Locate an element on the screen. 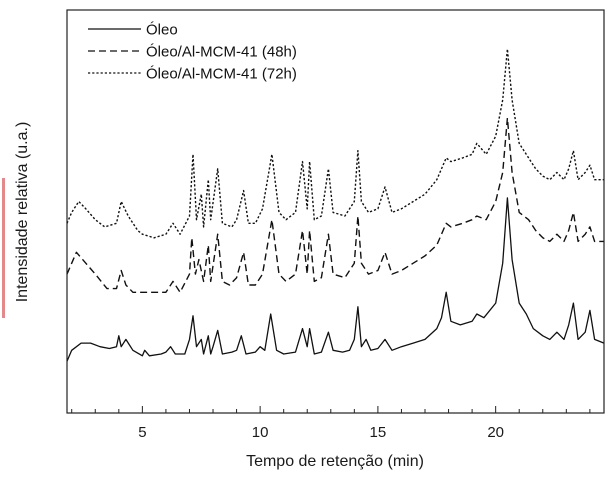 This screenshot has height=477, width=608. side-red-mark is located at coordinates (3, 248).